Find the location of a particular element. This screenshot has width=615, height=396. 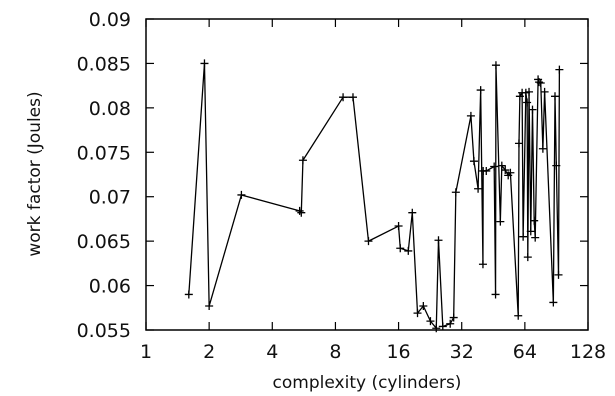

x-axis-label: complexity (cylinders) is located at coordinates (367, 383).